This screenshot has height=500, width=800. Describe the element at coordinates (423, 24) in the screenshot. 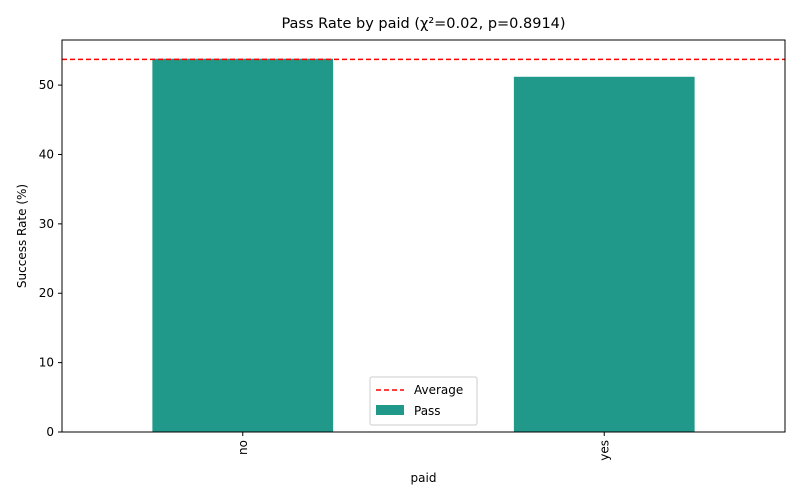

I see `chart-title: Pass Rate by paid (χ²=0.02, p=0.8914)` at that location.